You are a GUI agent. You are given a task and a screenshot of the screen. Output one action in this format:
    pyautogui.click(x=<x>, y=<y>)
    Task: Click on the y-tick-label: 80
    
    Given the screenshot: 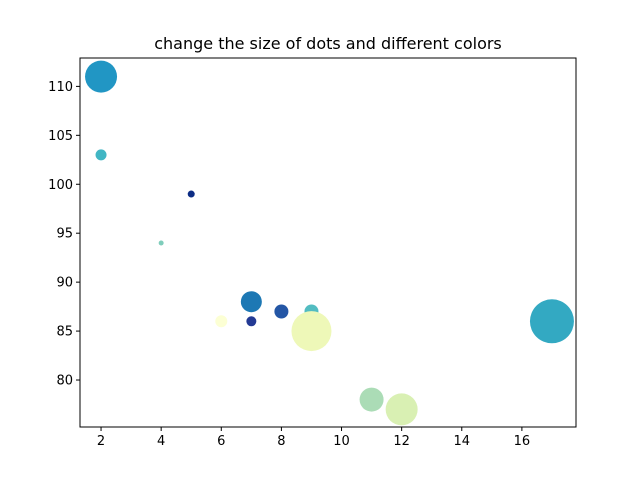 What is the action you would take?
    pyautogui.click(x=64, y=381)
    